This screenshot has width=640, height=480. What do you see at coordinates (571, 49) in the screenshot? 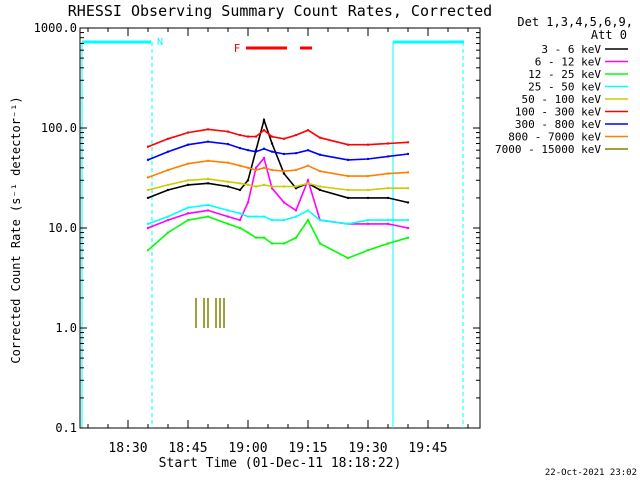
I see `legend-entry-label: 3 - 6 keV` at bounding box center [571, 49].